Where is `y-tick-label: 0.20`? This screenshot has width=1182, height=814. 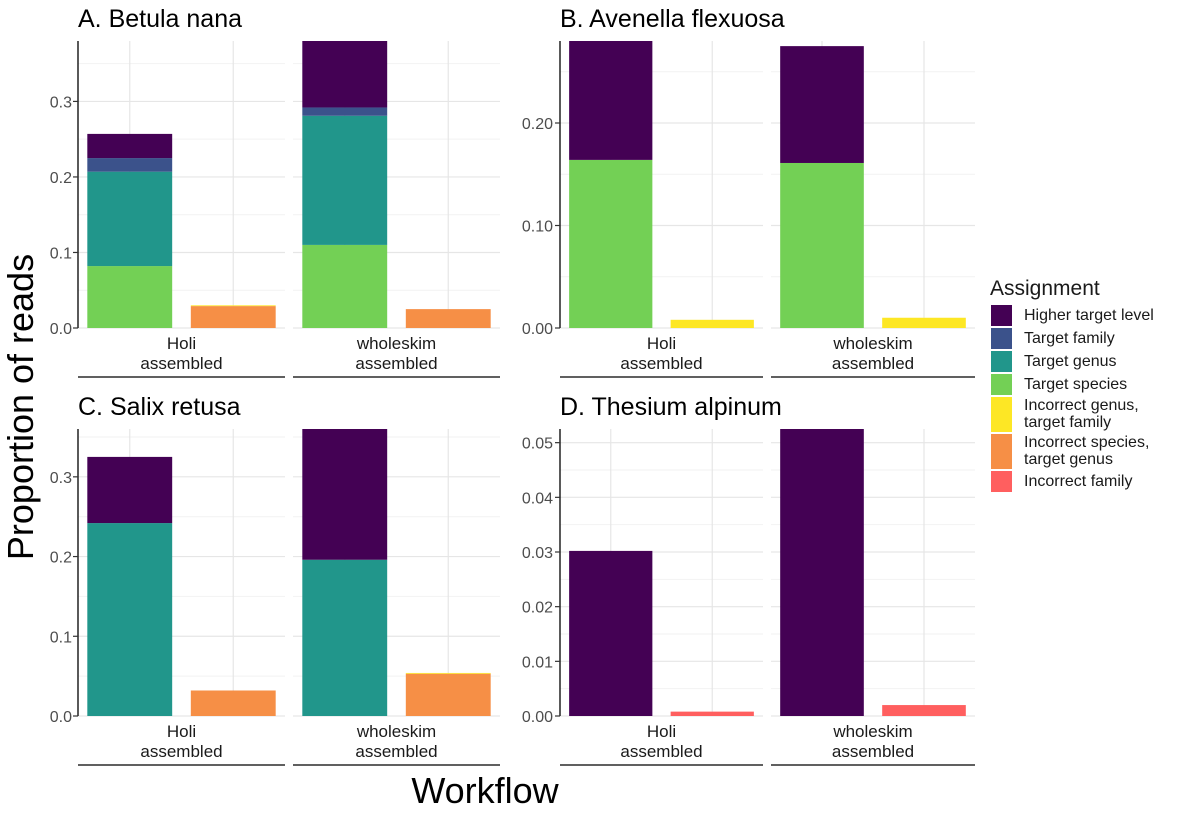
y-tick-label: 0.20 is located at coordinates (537, 124).